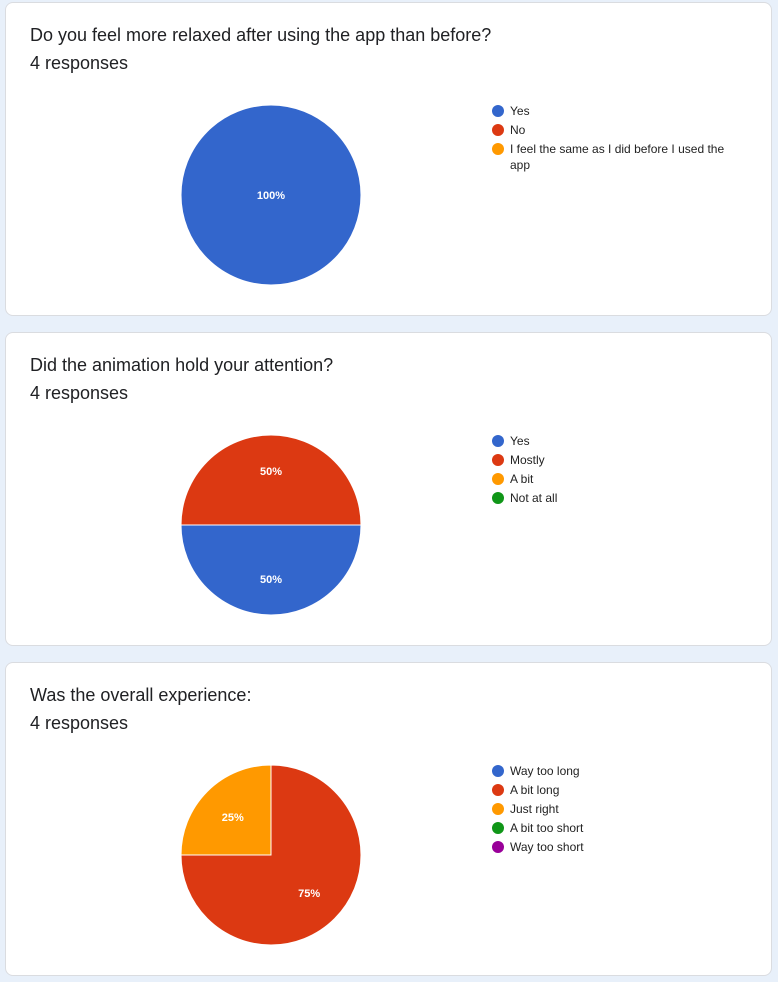 This screenshot has height=982, width=778. What do you see at coordinates (617, 828) in the screenshot?
I see `legend-item: A bit too short` at bounding box center [617, 828].